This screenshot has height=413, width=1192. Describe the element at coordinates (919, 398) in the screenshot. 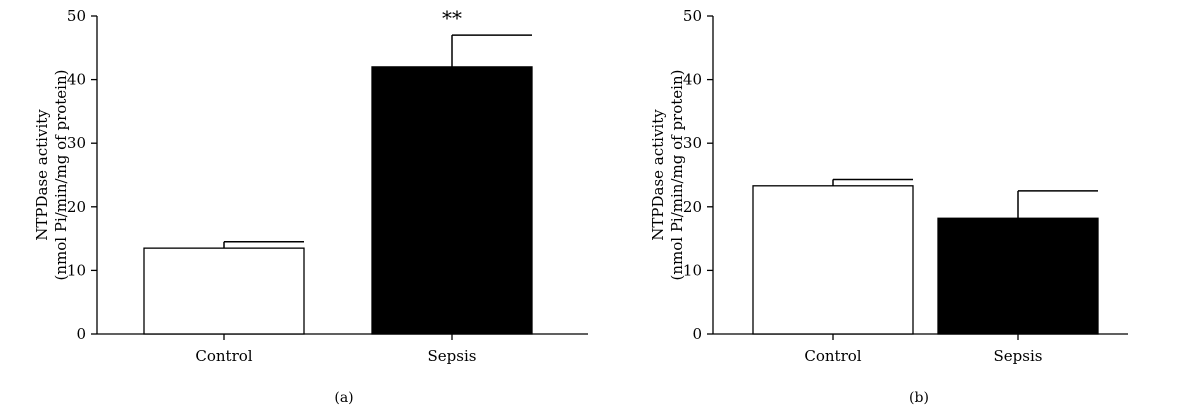

I see `panel-label: (b)` at that location.